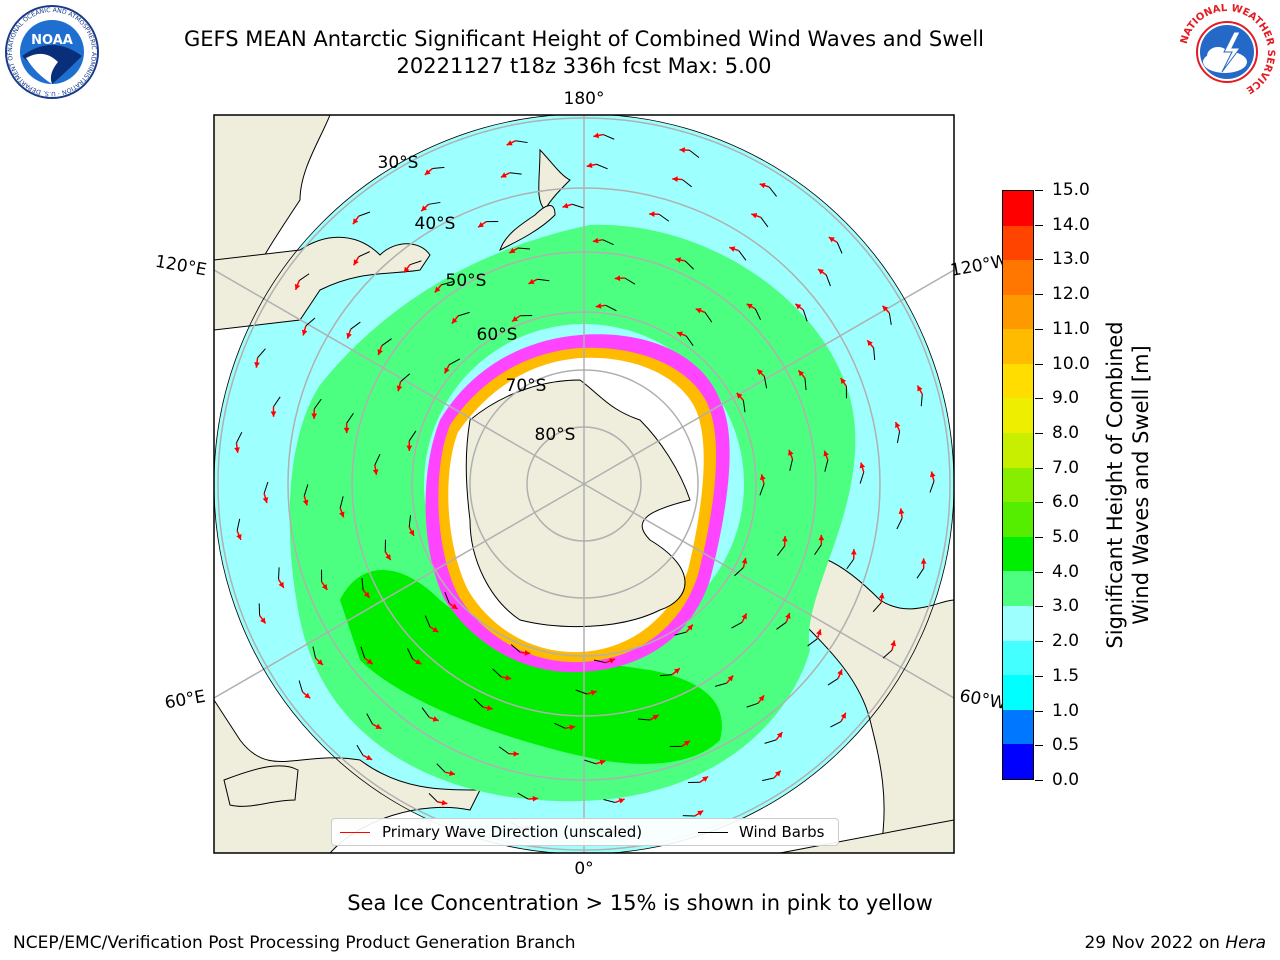  Describe the element at coordinates (1115, 485) in the screenshot. I see `colorbar-label-line1: Significant Height of Combined` at that location.